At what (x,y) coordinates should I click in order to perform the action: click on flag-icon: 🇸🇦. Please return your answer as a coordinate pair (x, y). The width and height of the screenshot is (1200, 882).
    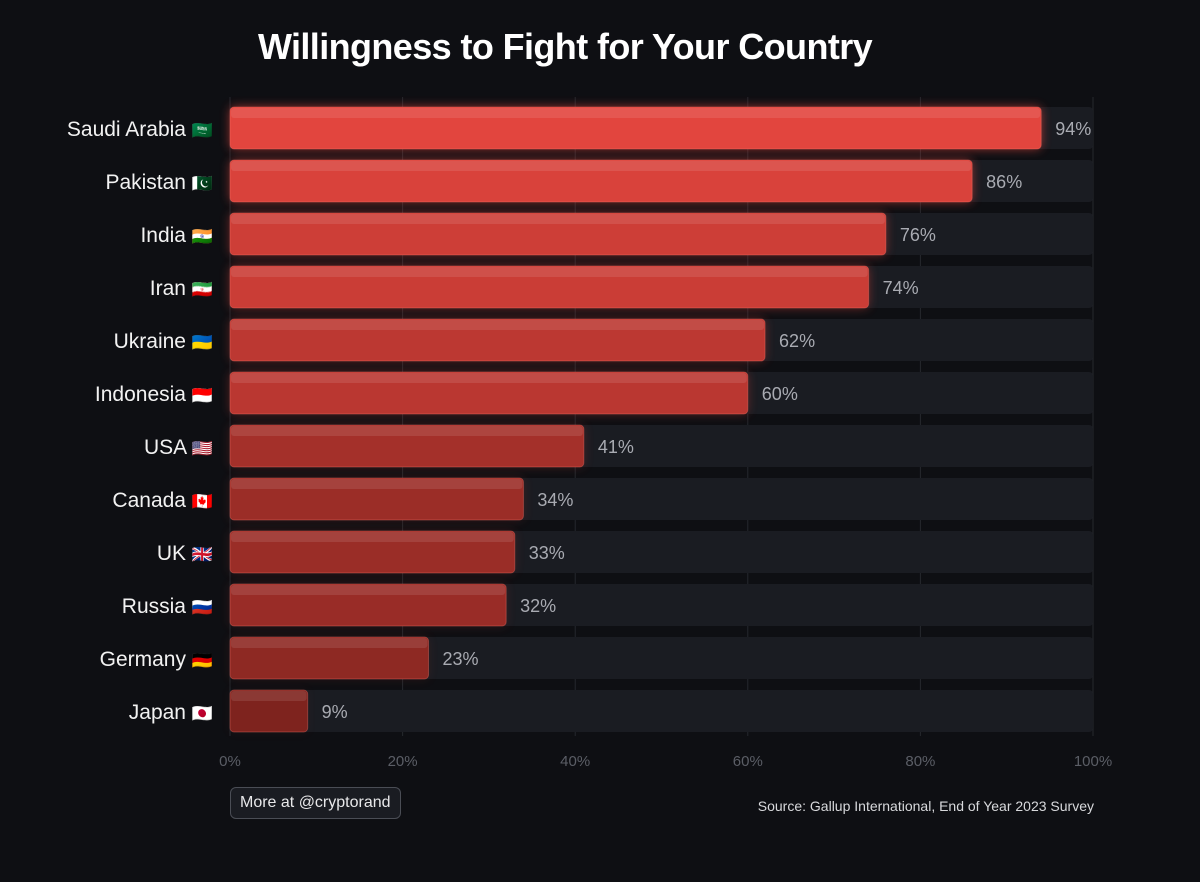
    Looking at the image, I should click on (202, 130).